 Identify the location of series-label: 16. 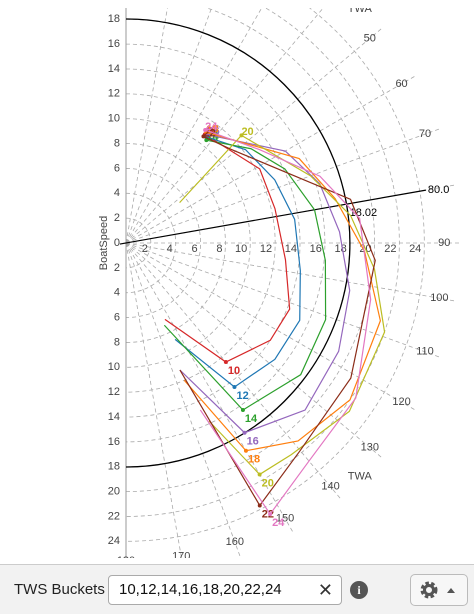
(253, 442).